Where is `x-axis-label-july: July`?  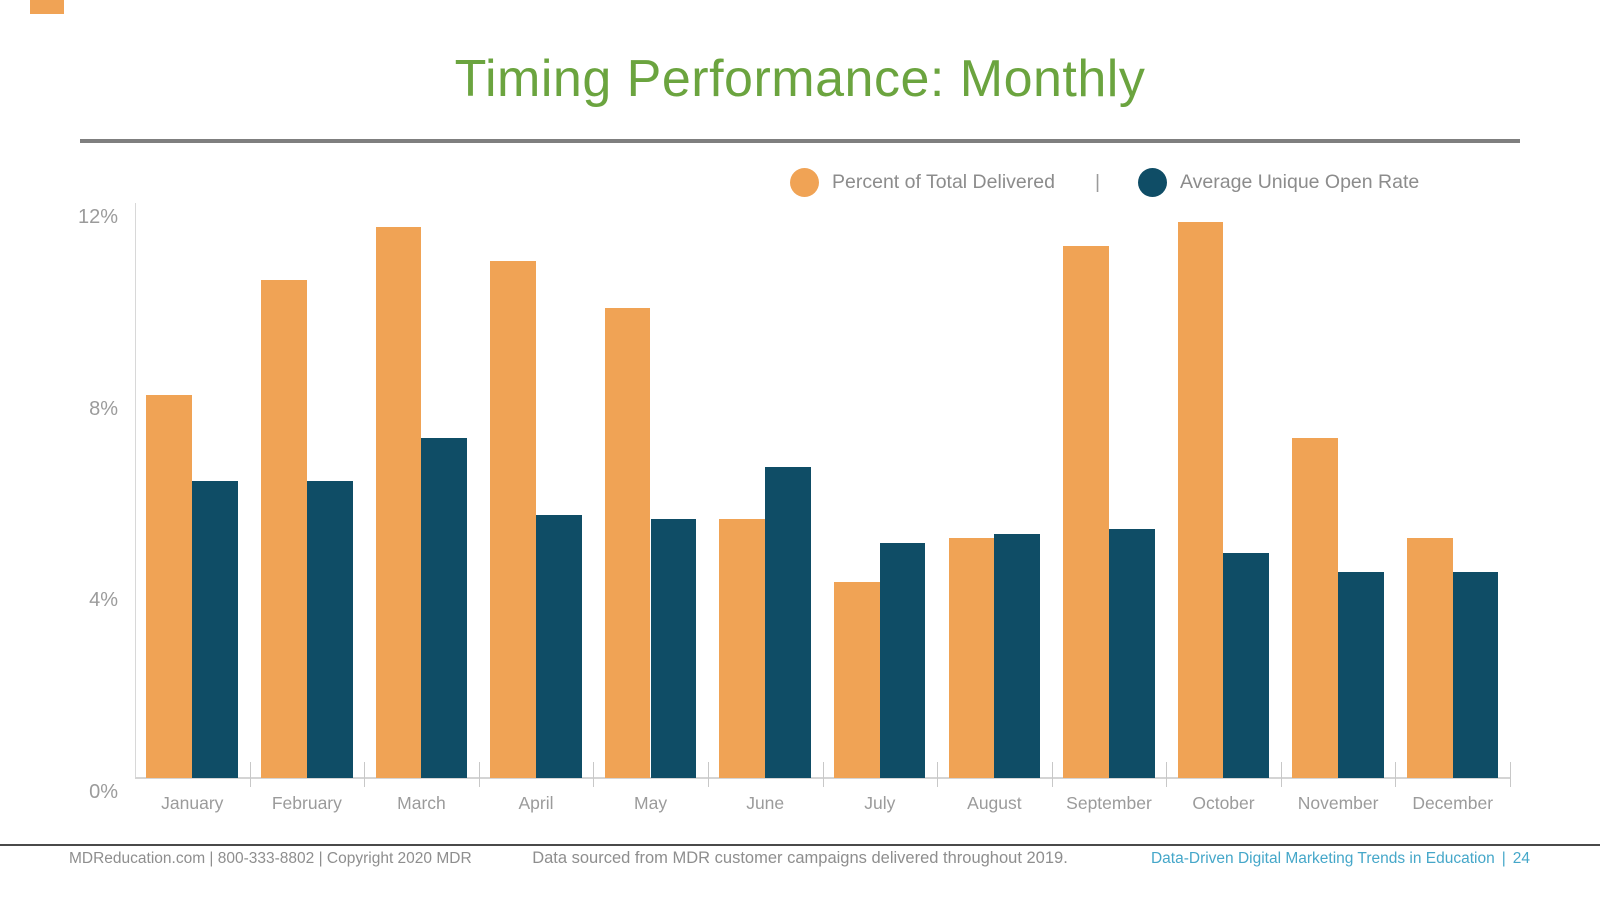
x-axis-label-july: July is located at coordinates (880, 803).